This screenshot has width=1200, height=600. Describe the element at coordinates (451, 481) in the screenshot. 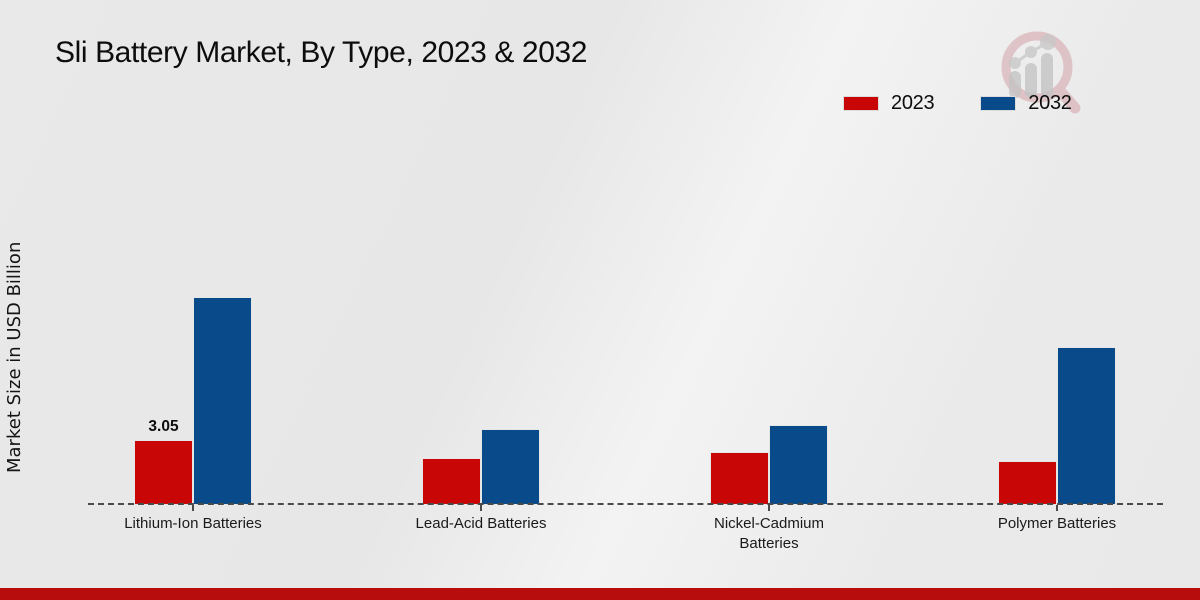

I see `bar-2023-lead-acid-batteries` at that location.